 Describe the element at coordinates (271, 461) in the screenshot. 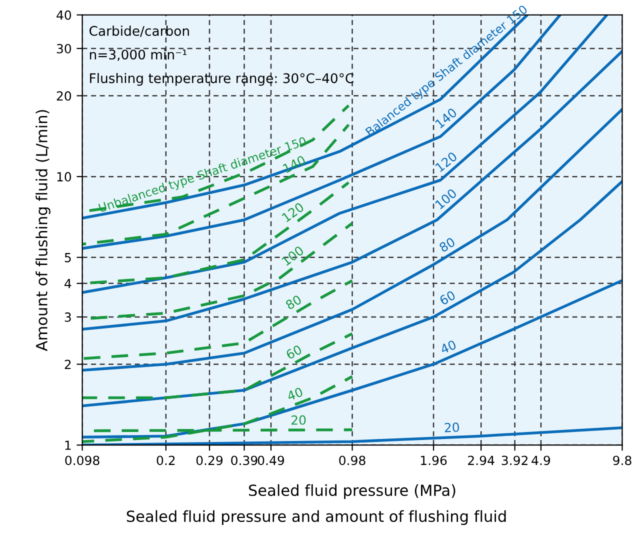

I see `x-tick-label: 0.49` at that location.